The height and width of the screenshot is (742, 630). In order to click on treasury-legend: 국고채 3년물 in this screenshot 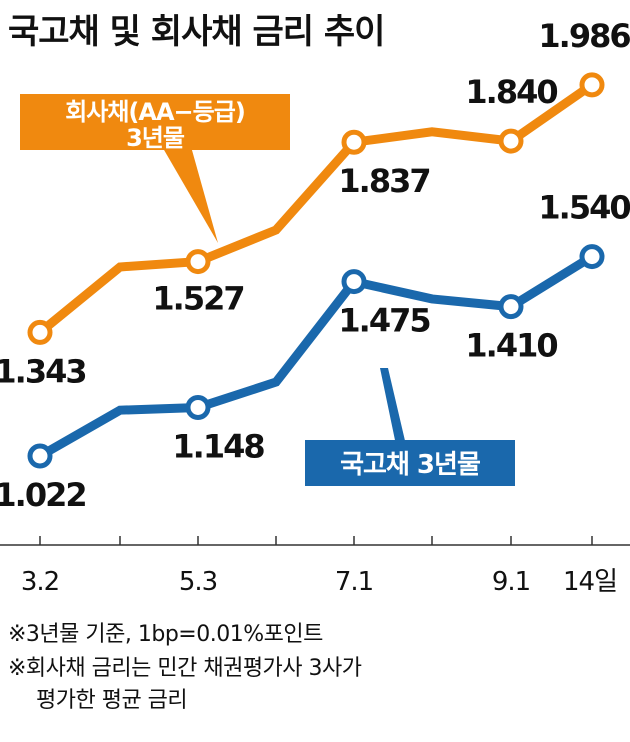, I will do `click(410, 465)`.